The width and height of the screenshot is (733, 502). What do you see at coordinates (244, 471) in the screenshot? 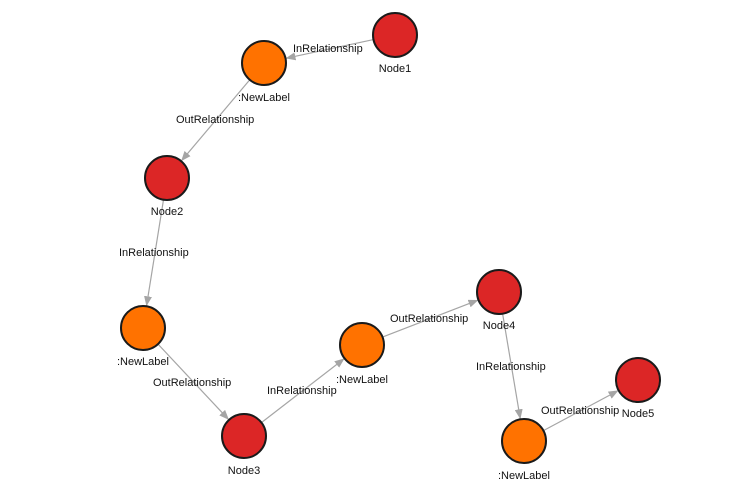
I see `node-label: Node3` at bounding box center [244, 471].